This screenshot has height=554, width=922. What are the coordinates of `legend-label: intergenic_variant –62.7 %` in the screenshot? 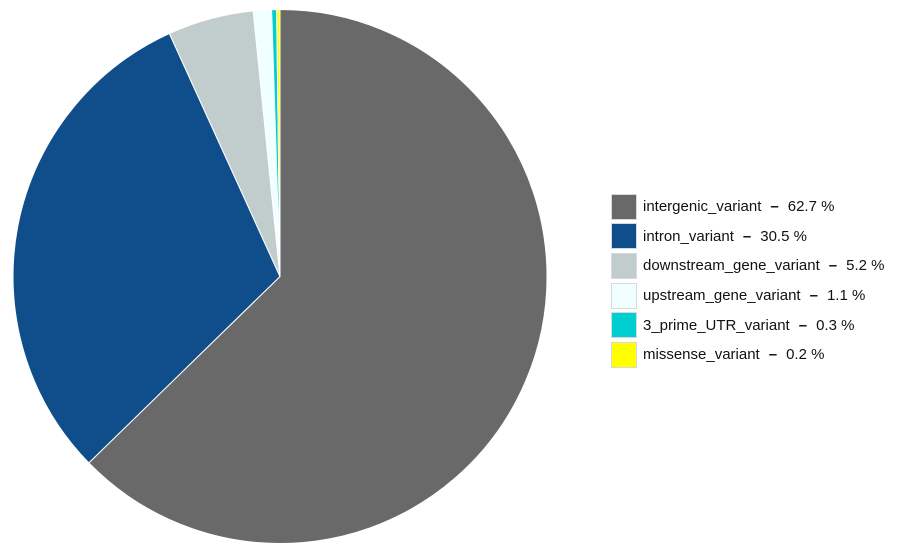 It's located at (738, 206).